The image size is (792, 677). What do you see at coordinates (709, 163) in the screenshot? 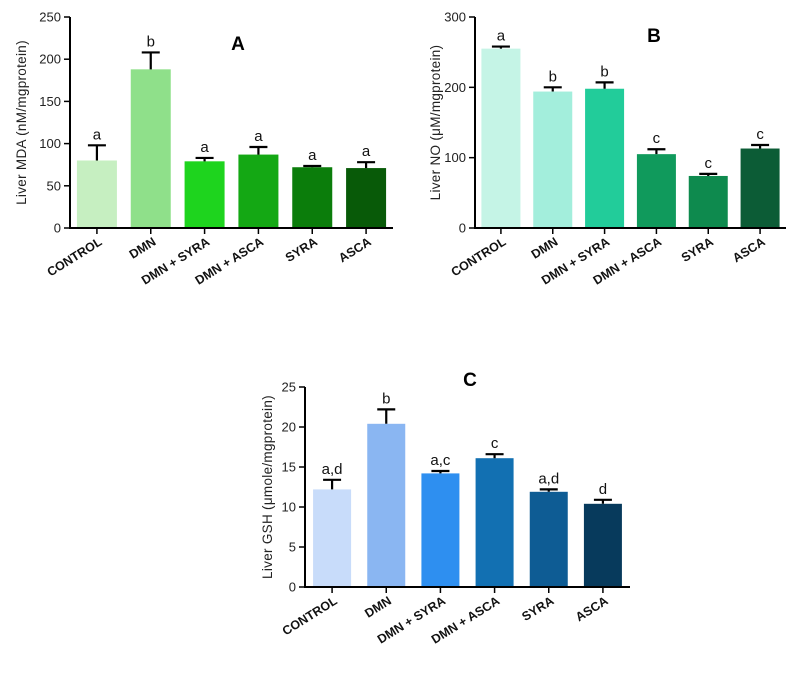
I see `significance-label-5: c` at bounding box center [709, 163].